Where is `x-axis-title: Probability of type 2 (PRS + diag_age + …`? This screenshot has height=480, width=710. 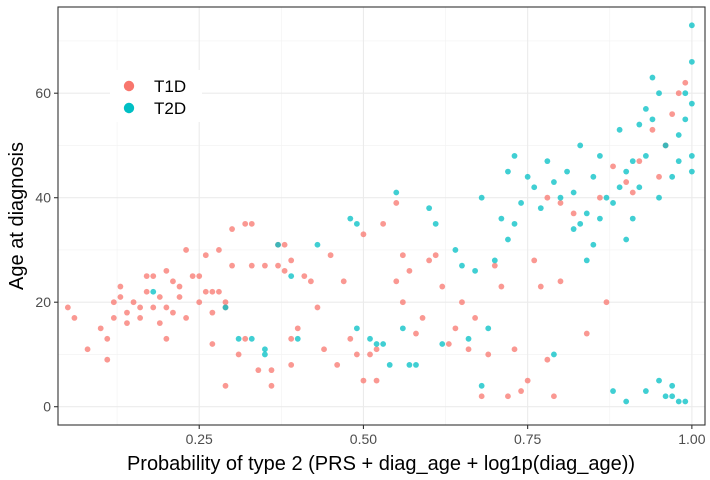
x-axis-title: Probability of type 2 (PRS + diag_age + … is located at coordinates (381, 464).